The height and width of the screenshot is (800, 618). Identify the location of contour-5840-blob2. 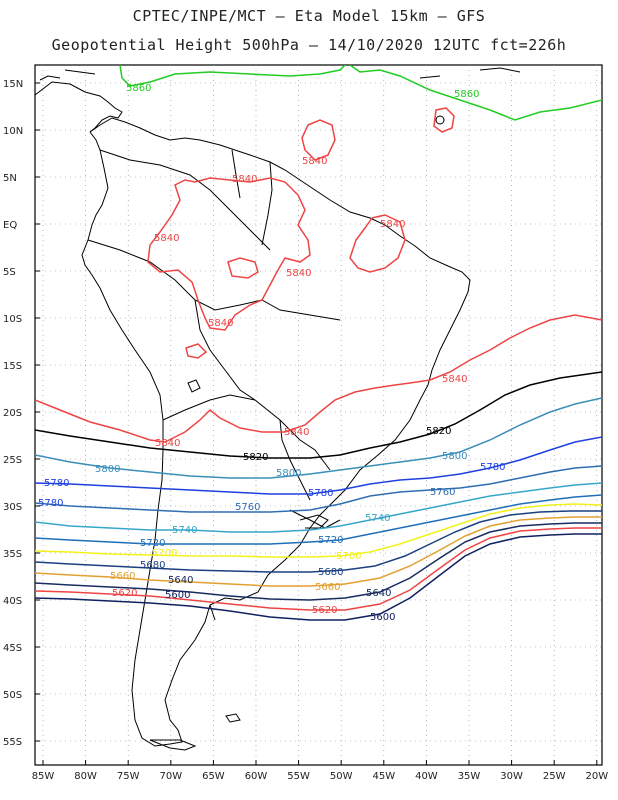
(229, 254).